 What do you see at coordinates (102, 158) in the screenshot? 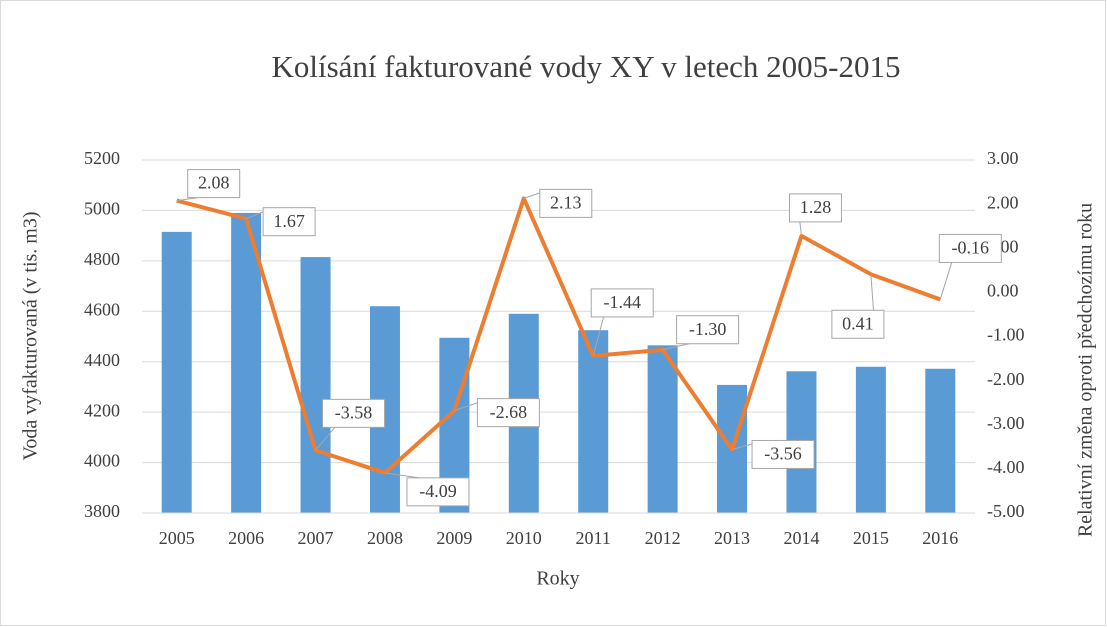
I see `y-tick-label: 5200` at bounding box center [102, 158].